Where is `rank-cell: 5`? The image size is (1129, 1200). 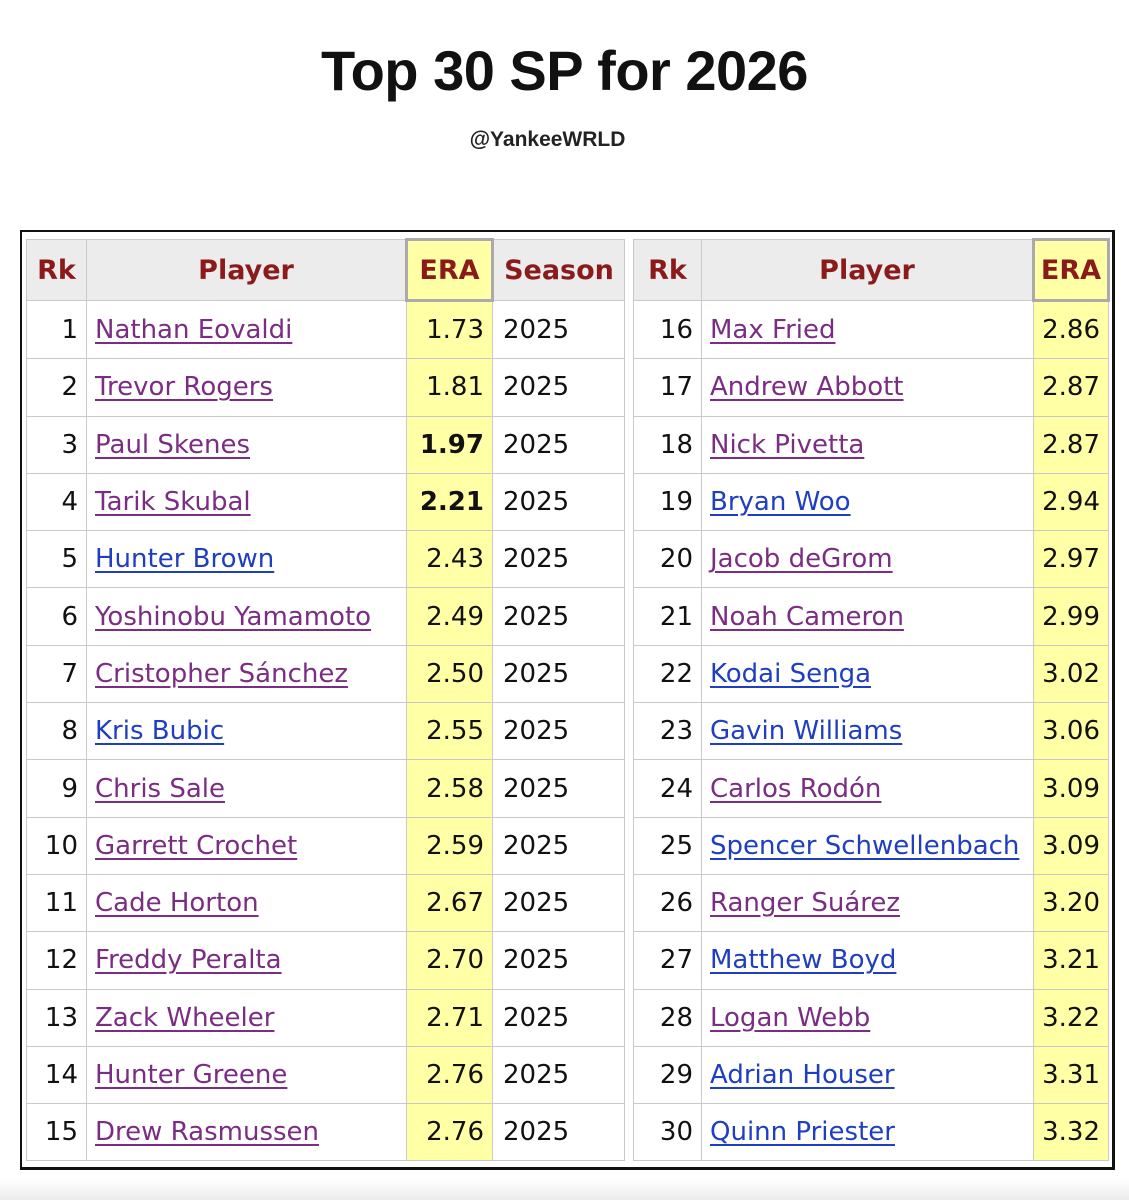 rank-cell: 5 is located at coordinates (56, 559).